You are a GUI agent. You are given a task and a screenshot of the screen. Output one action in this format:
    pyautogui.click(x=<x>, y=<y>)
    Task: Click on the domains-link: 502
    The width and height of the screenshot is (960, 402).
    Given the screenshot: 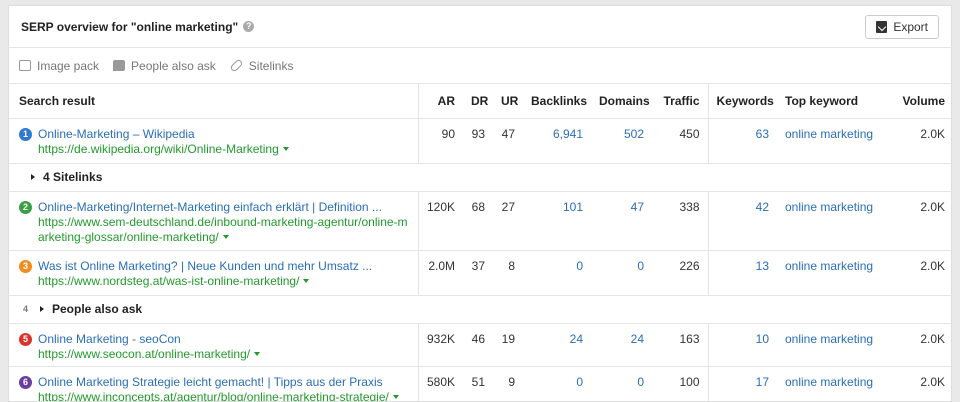 What is the action you would take?
    pyautogui.click(x=633, y=133)
    